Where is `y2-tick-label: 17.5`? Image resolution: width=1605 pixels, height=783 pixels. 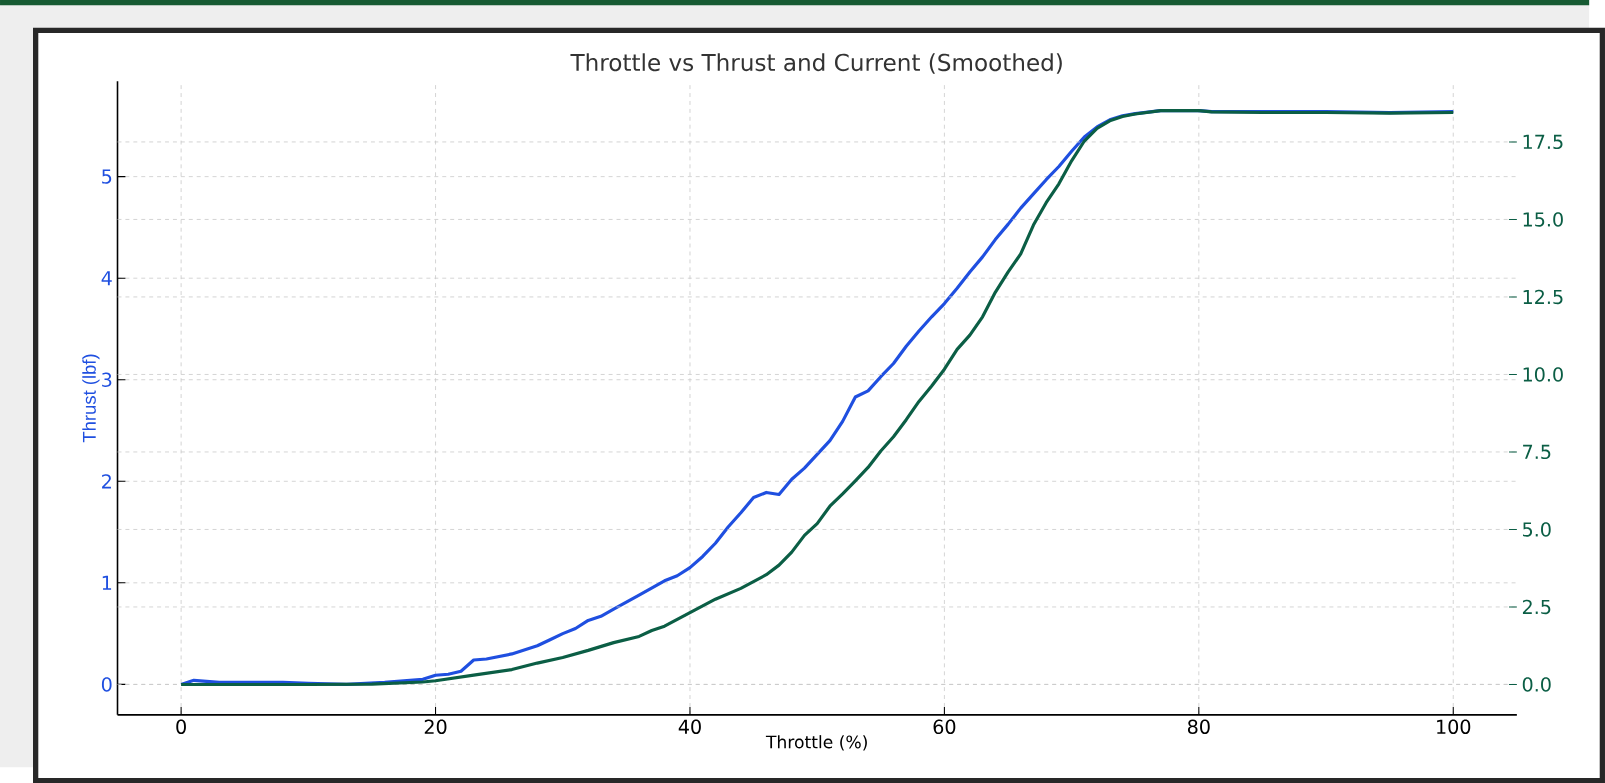
y2-tick-label: 17.5 is located at coordinates (1543, 141).